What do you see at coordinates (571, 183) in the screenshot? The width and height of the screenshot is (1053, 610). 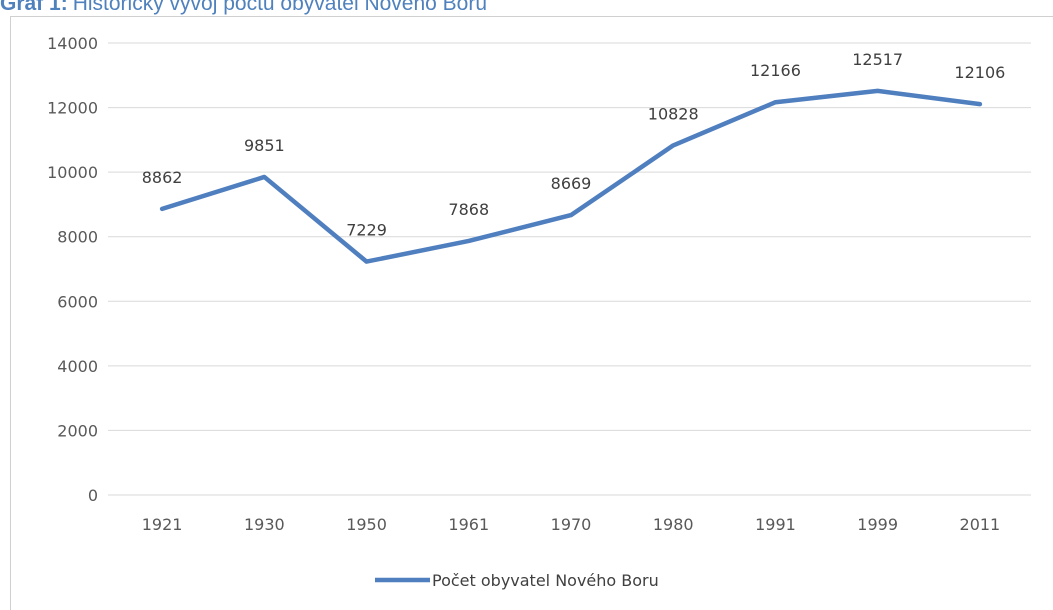 I see `data-label: 8669` at bounding box center [571, 183].